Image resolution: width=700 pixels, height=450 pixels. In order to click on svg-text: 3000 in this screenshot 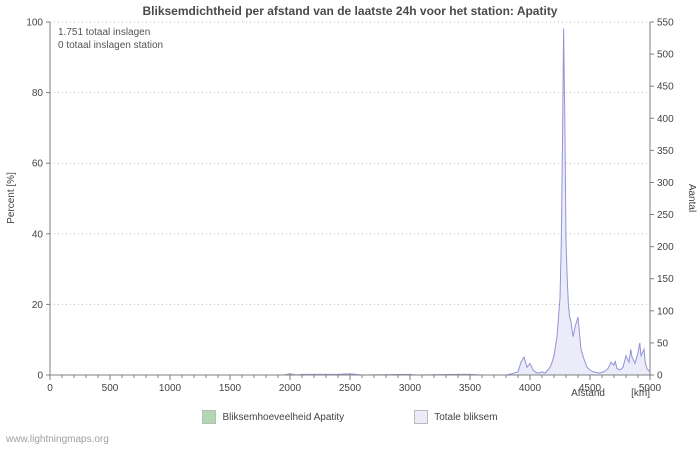, I will do `click(410, 388)`.